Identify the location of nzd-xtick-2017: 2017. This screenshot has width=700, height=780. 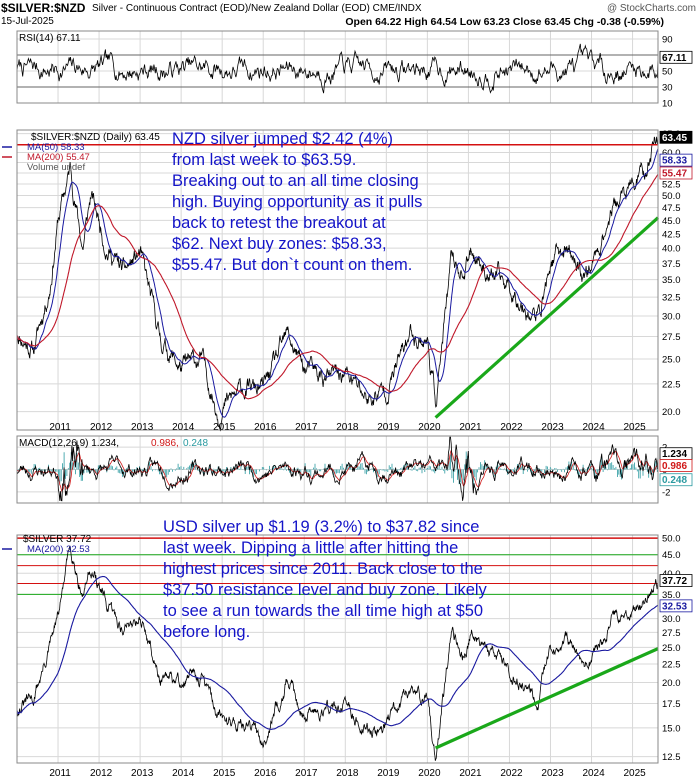
(306, 427).